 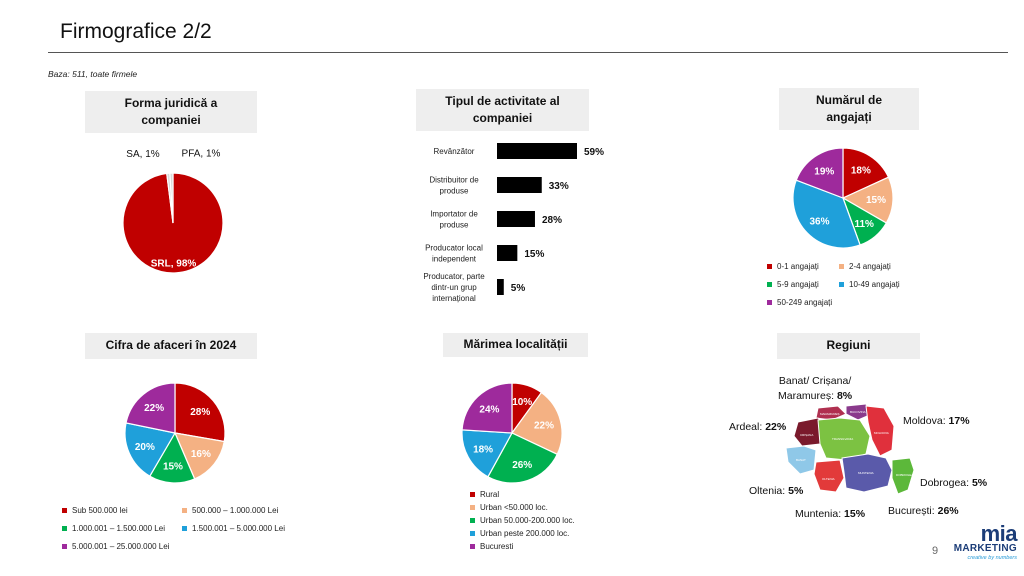 I want to click on numarul-label-1: 15%, so click(x=876, y=200).